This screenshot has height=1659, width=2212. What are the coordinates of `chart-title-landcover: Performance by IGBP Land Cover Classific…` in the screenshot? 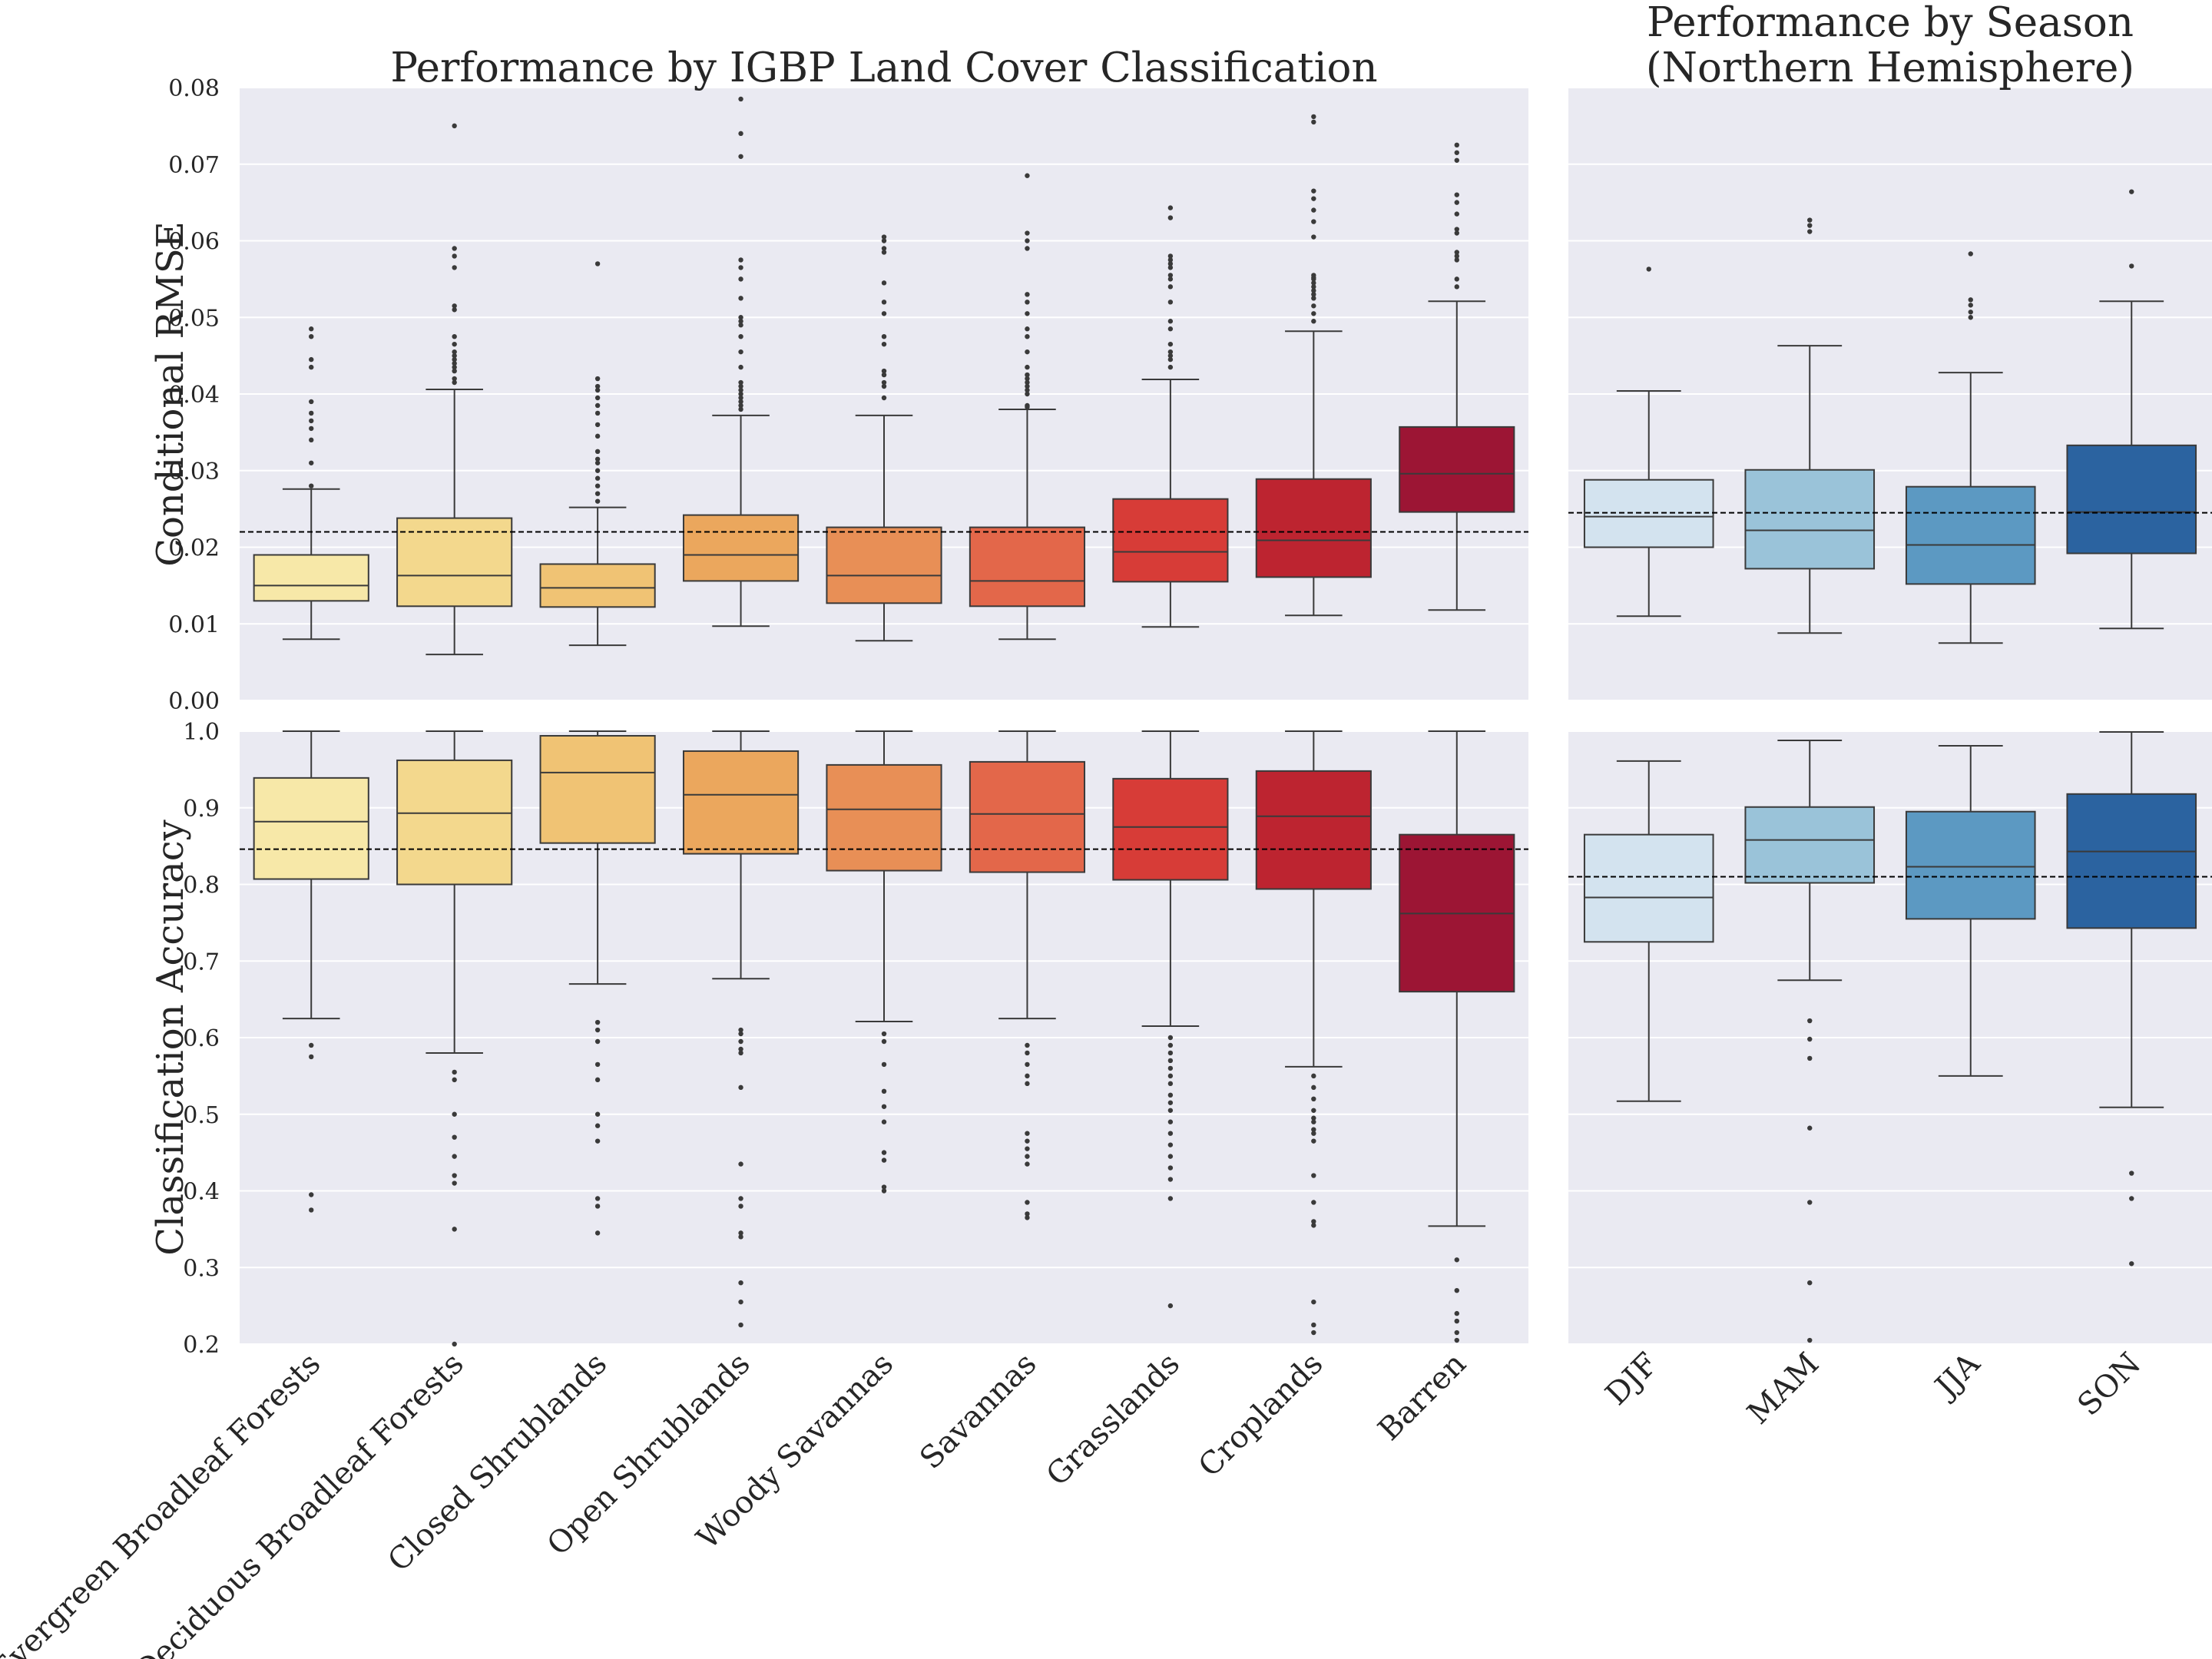 It's located at (884, 68).